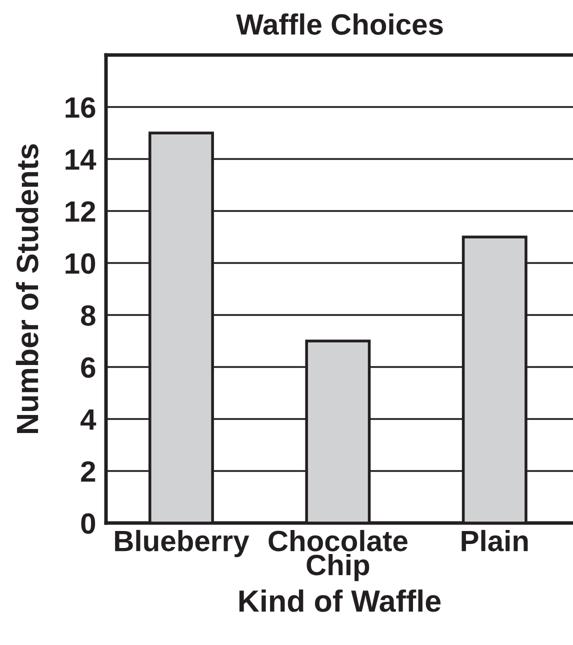  Describe the element at coordinates (81, 211) in the screenshot. I see `y-tick-label: 12` at that location.